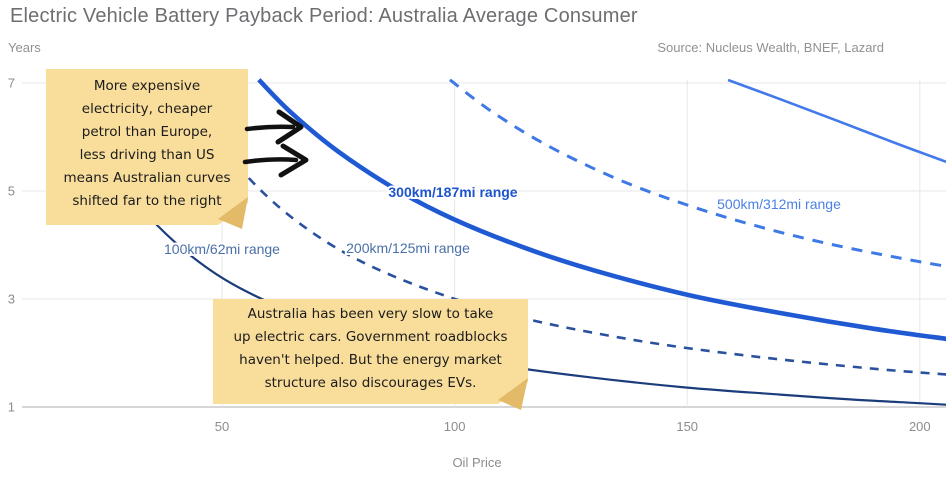  Describe the element at coordinates (370, 337) in the screenshot. I see `note-line: up electric cars. Government roadblocks` at that location.